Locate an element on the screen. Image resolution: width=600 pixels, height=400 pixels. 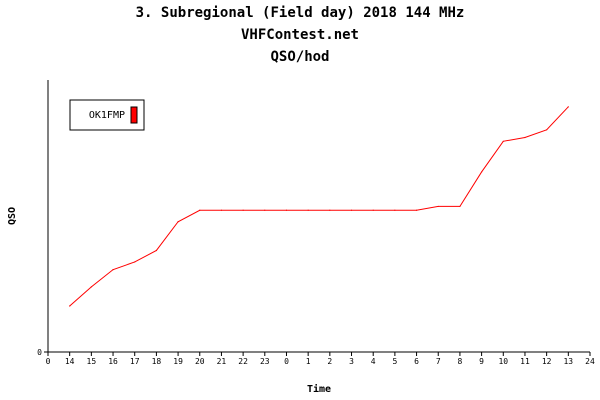
x-tick-label: 17 is located at coordinates (135, 361).